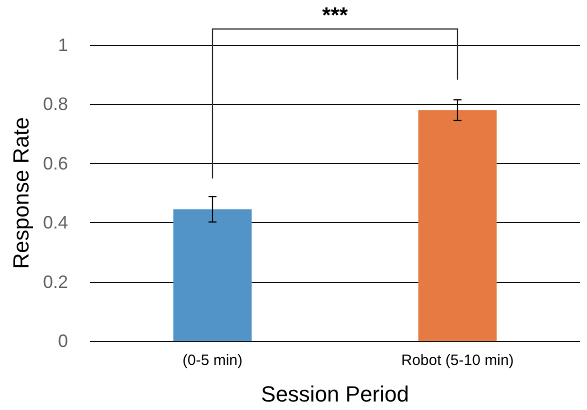 The height and width of the screenshot is (410, 587). What do you see at coordinates (212, 360) in the screenshot?
I see `x-tick-label: (0-5 min)` at bounding box center [212, 360].